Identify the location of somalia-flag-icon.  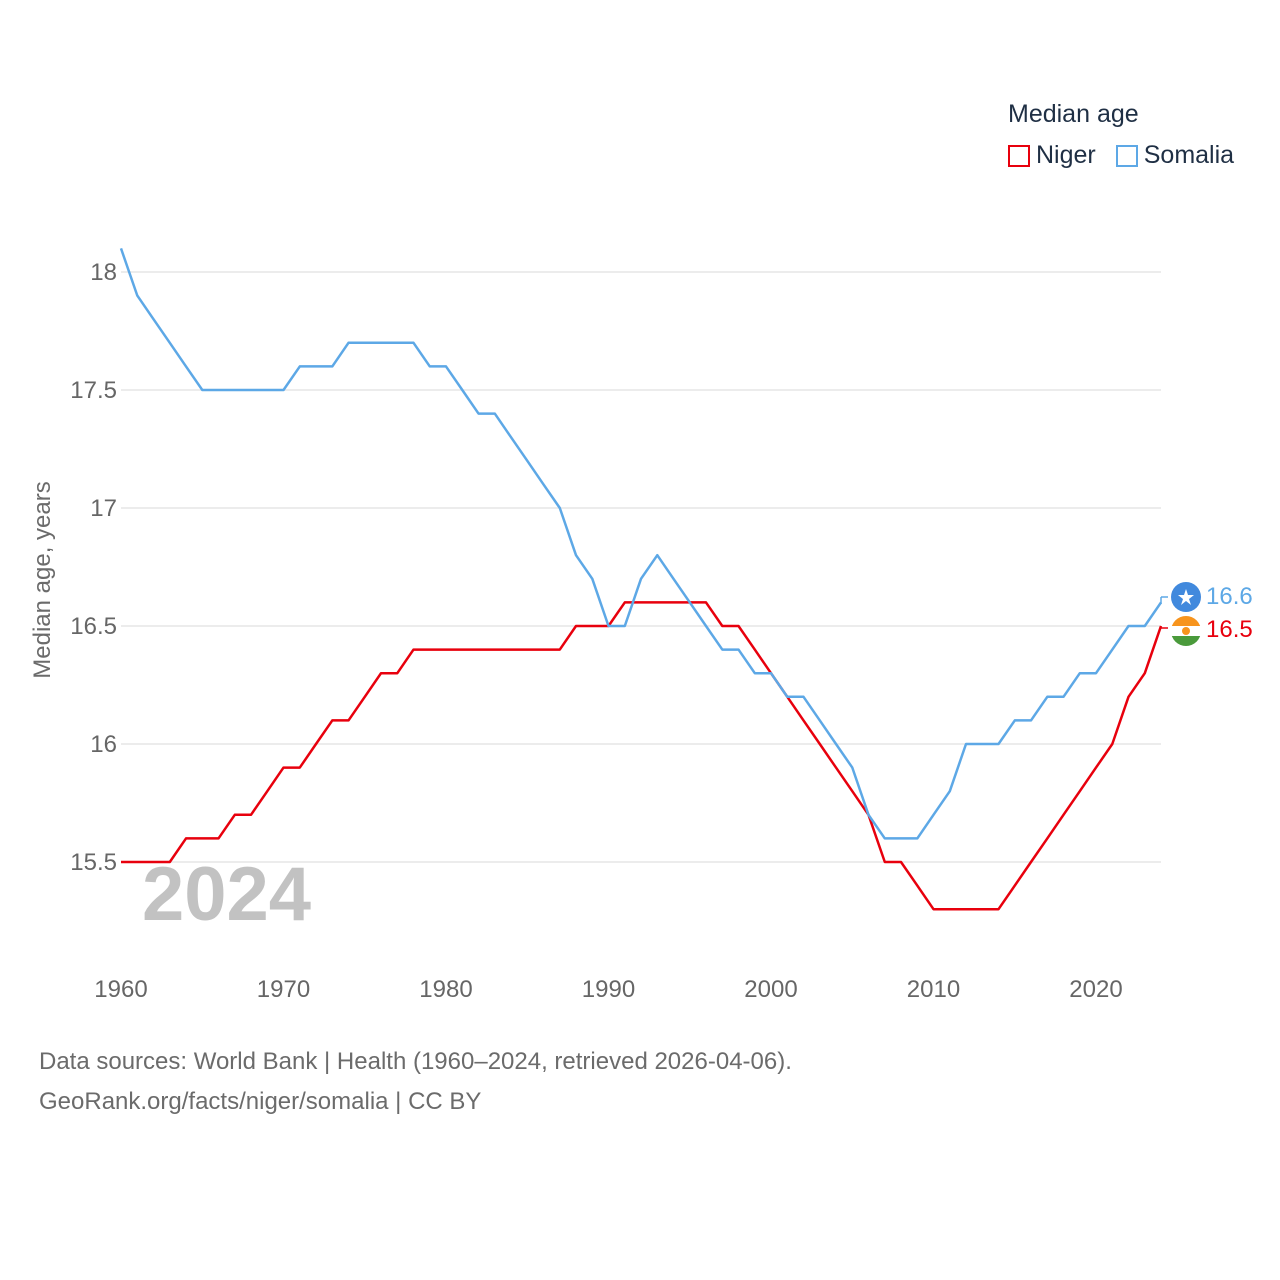
(1186, 597).